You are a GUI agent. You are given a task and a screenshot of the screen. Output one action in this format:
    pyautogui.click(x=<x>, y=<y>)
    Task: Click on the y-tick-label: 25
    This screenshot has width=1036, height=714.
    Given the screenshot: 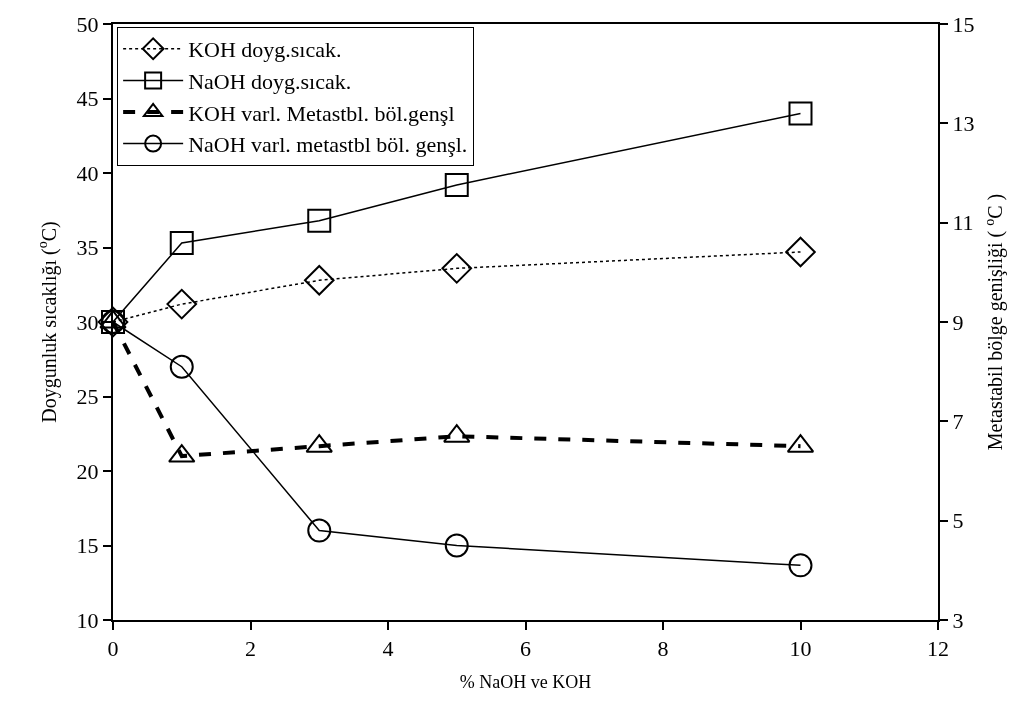 What is the action you would take?
    pyautogui.click(x=87, y=397)
    